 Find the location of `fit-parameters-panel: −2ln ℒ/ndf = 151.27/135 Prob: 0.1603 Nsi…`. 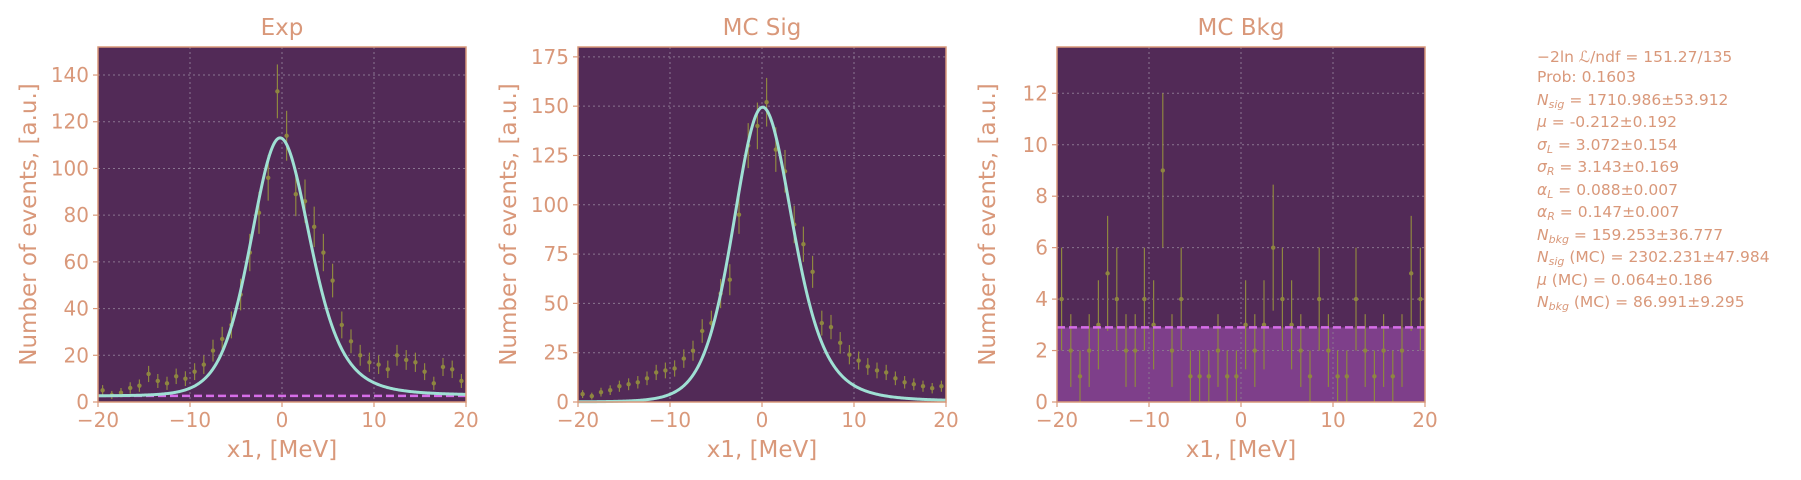

fit-parameters-panel: −2ln ℒ/ndf = 151.27/135 Prob: 0.1603 Nsi… is located at coordinates (1653, 181).